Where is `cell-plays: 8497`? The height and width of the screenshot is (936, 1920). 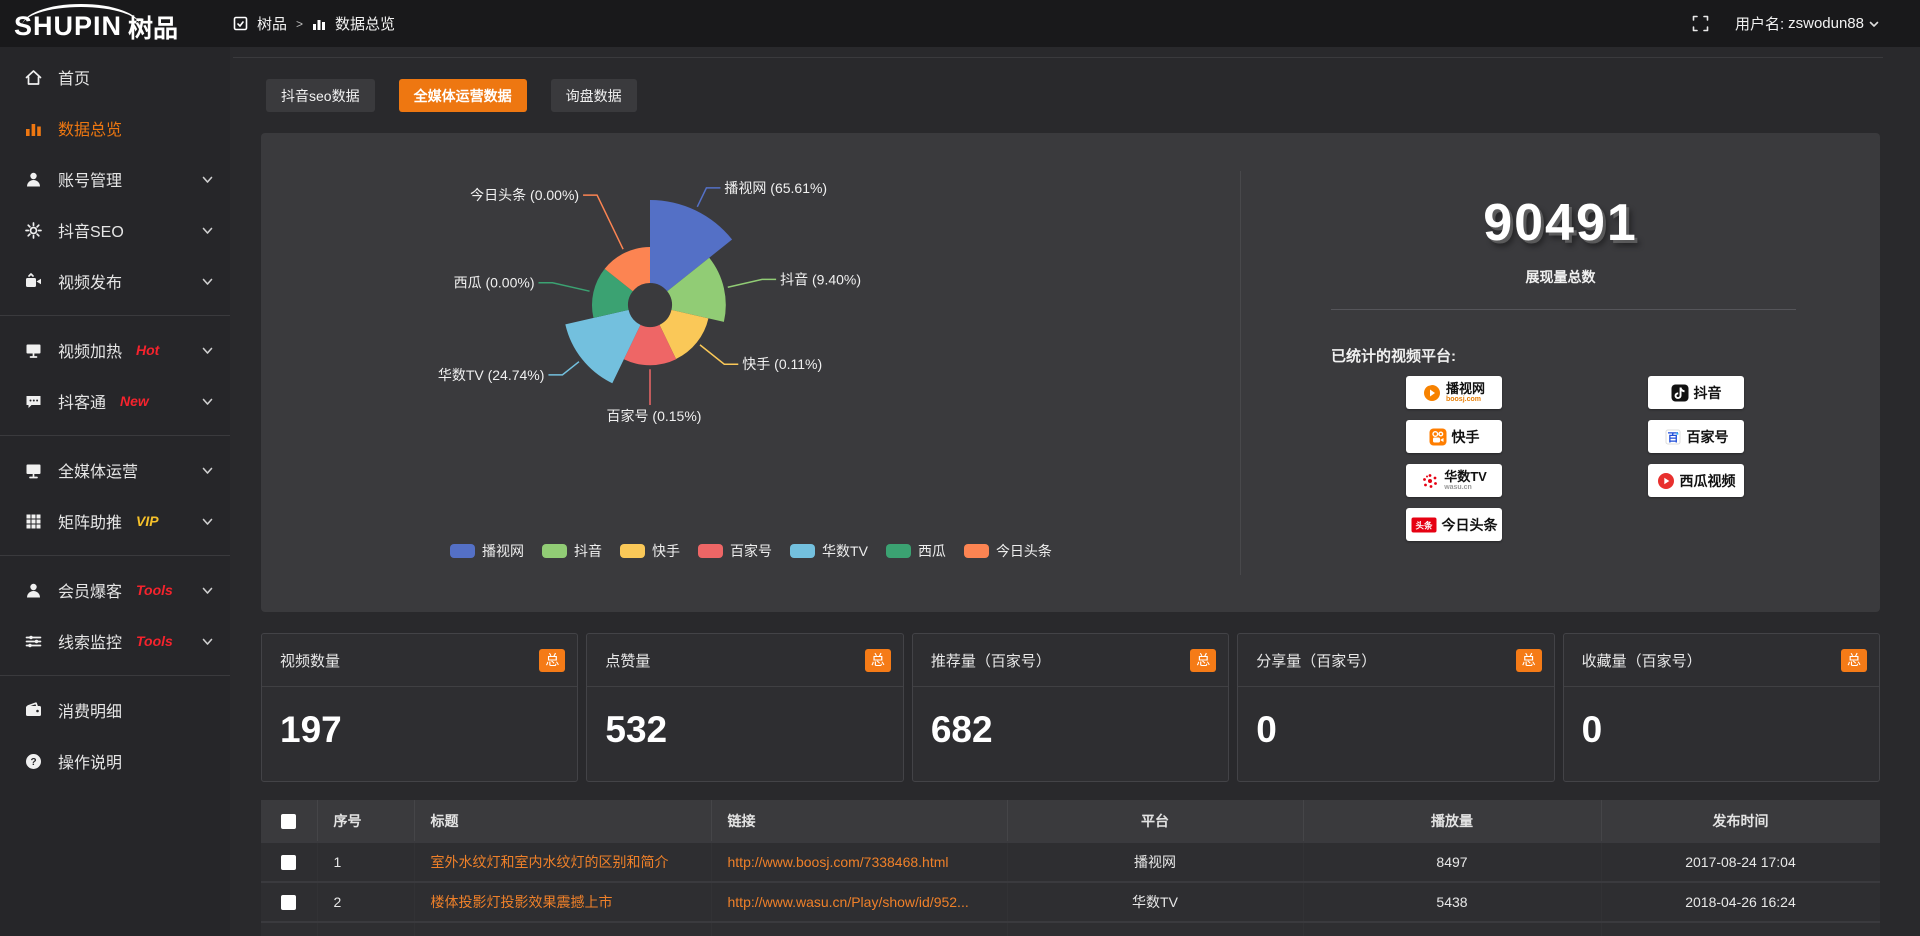
cell-plays: 8497 is located at coordinates (1452, 861).